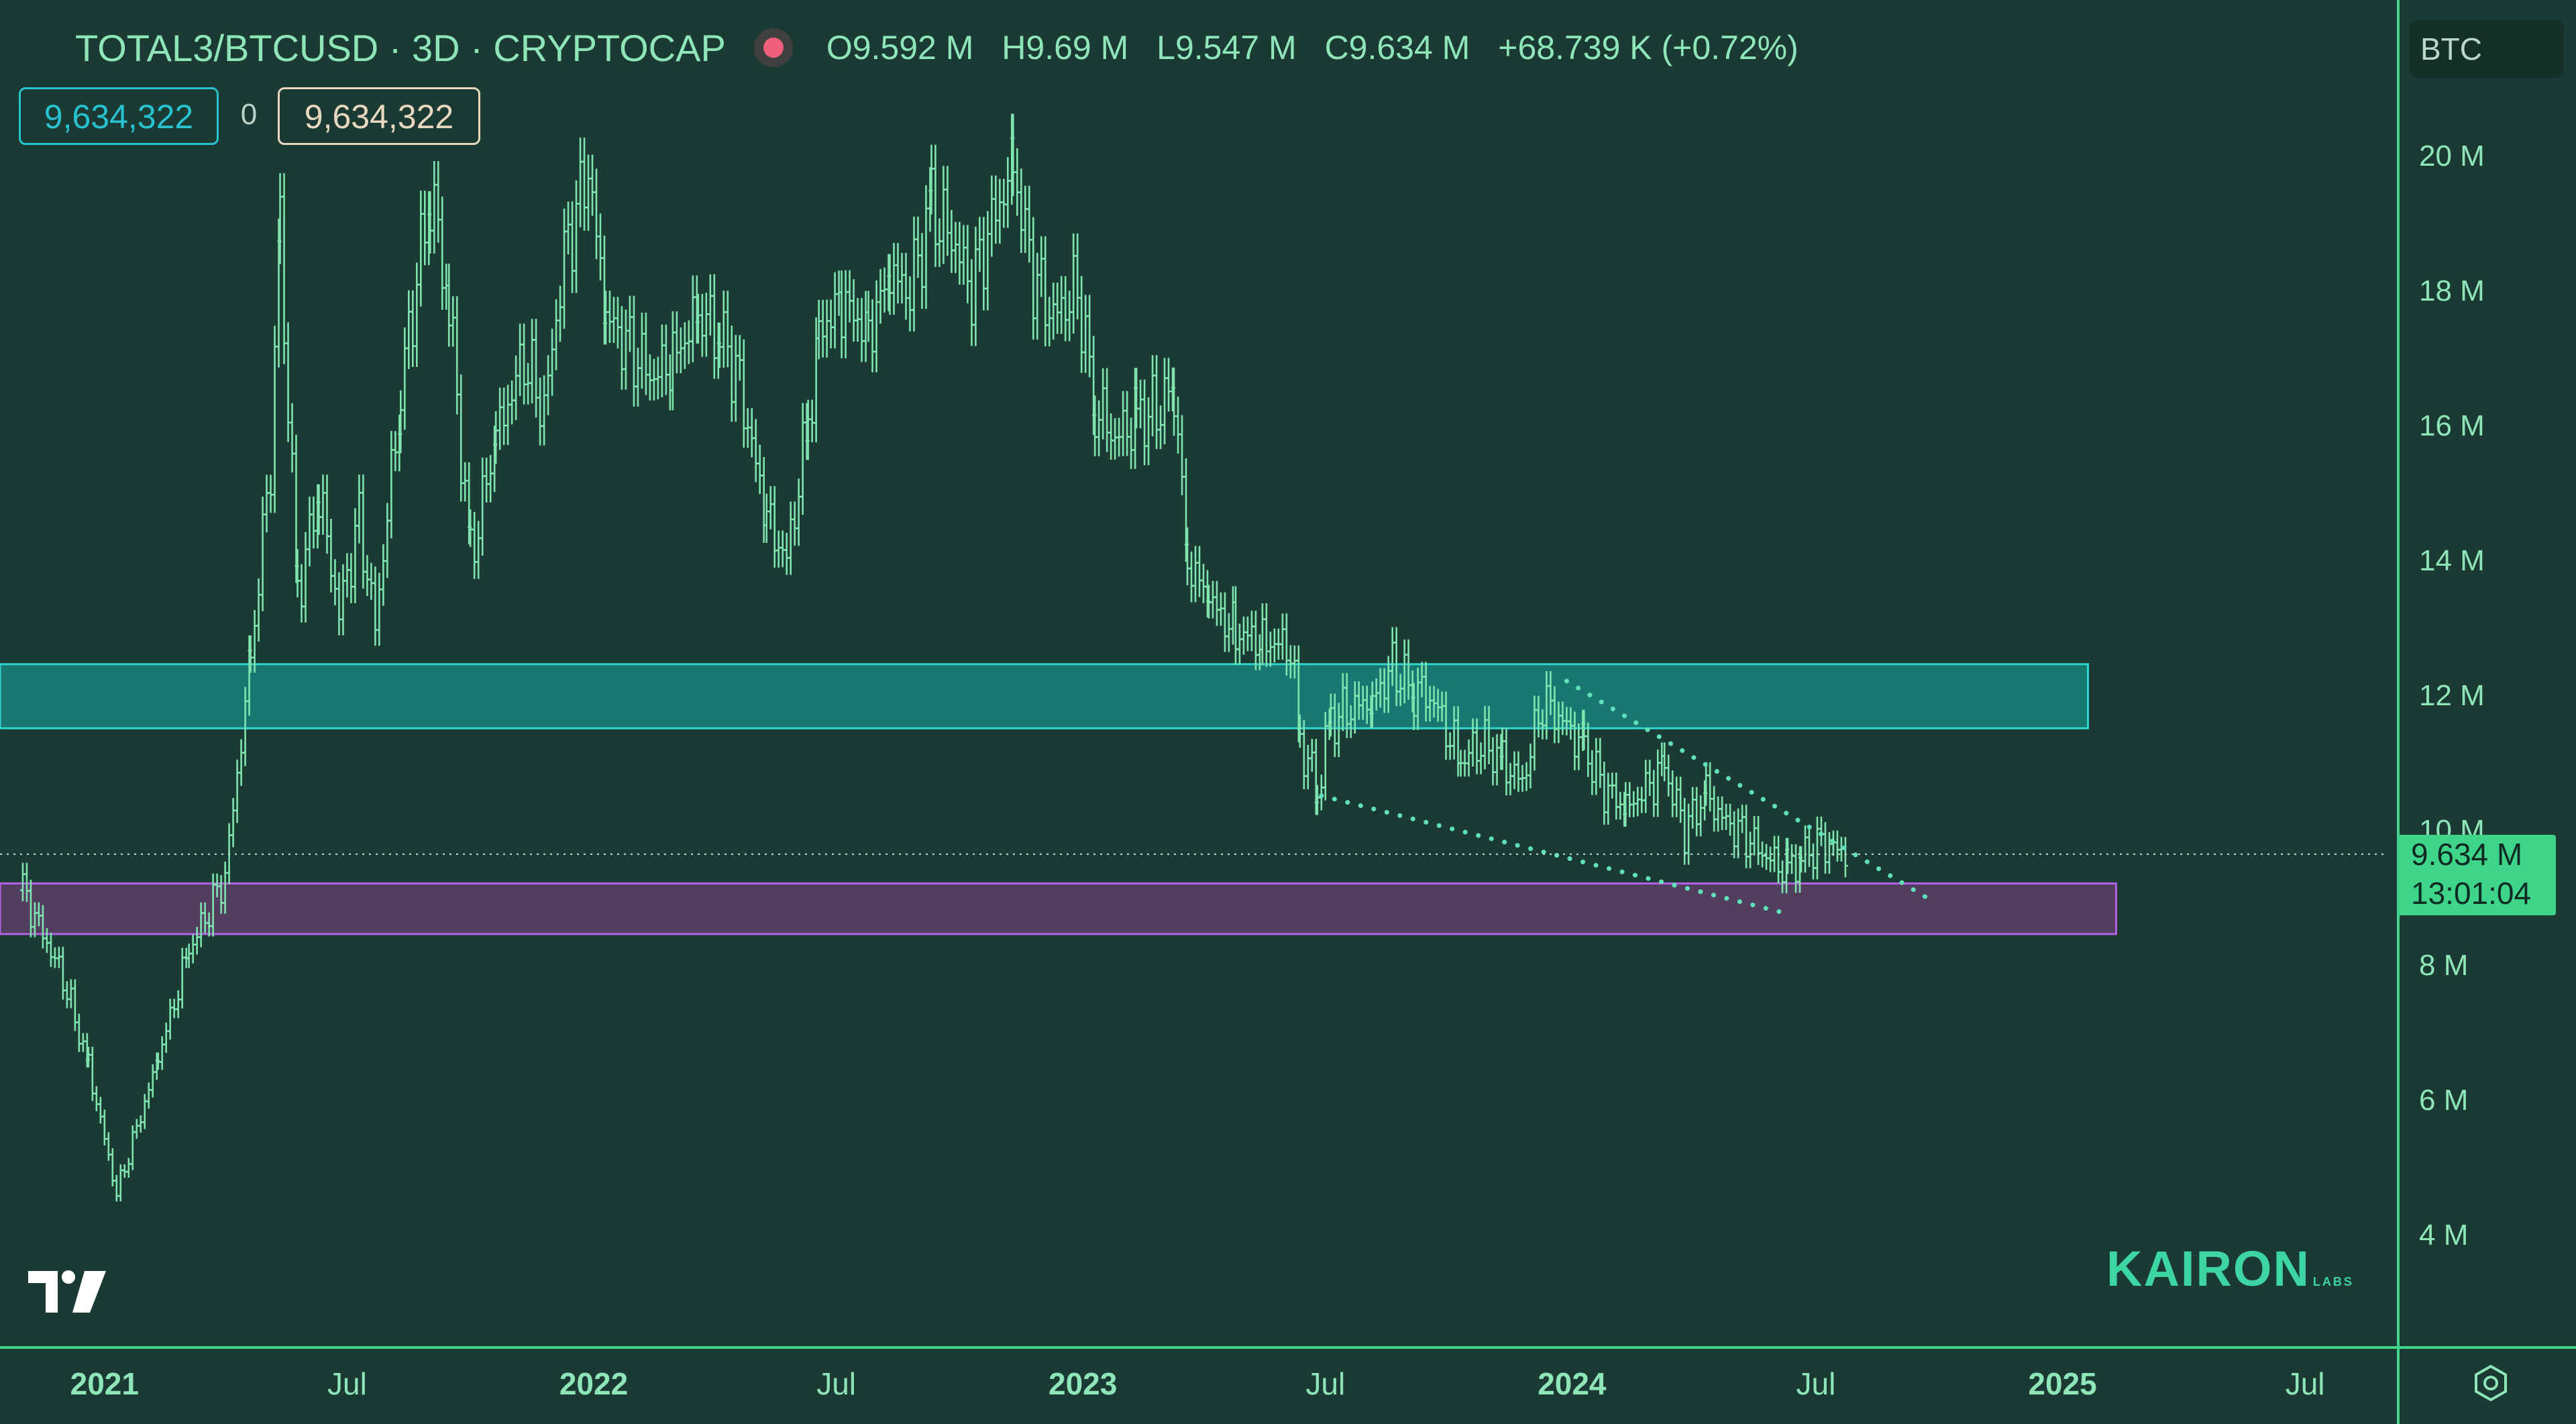 This screenshot has height=1424, width=2576. What do you see at coordinates (379, 116) in the screenshot?
I see `sell-price-button: 9,634,322` at bounding box center [379, 116].